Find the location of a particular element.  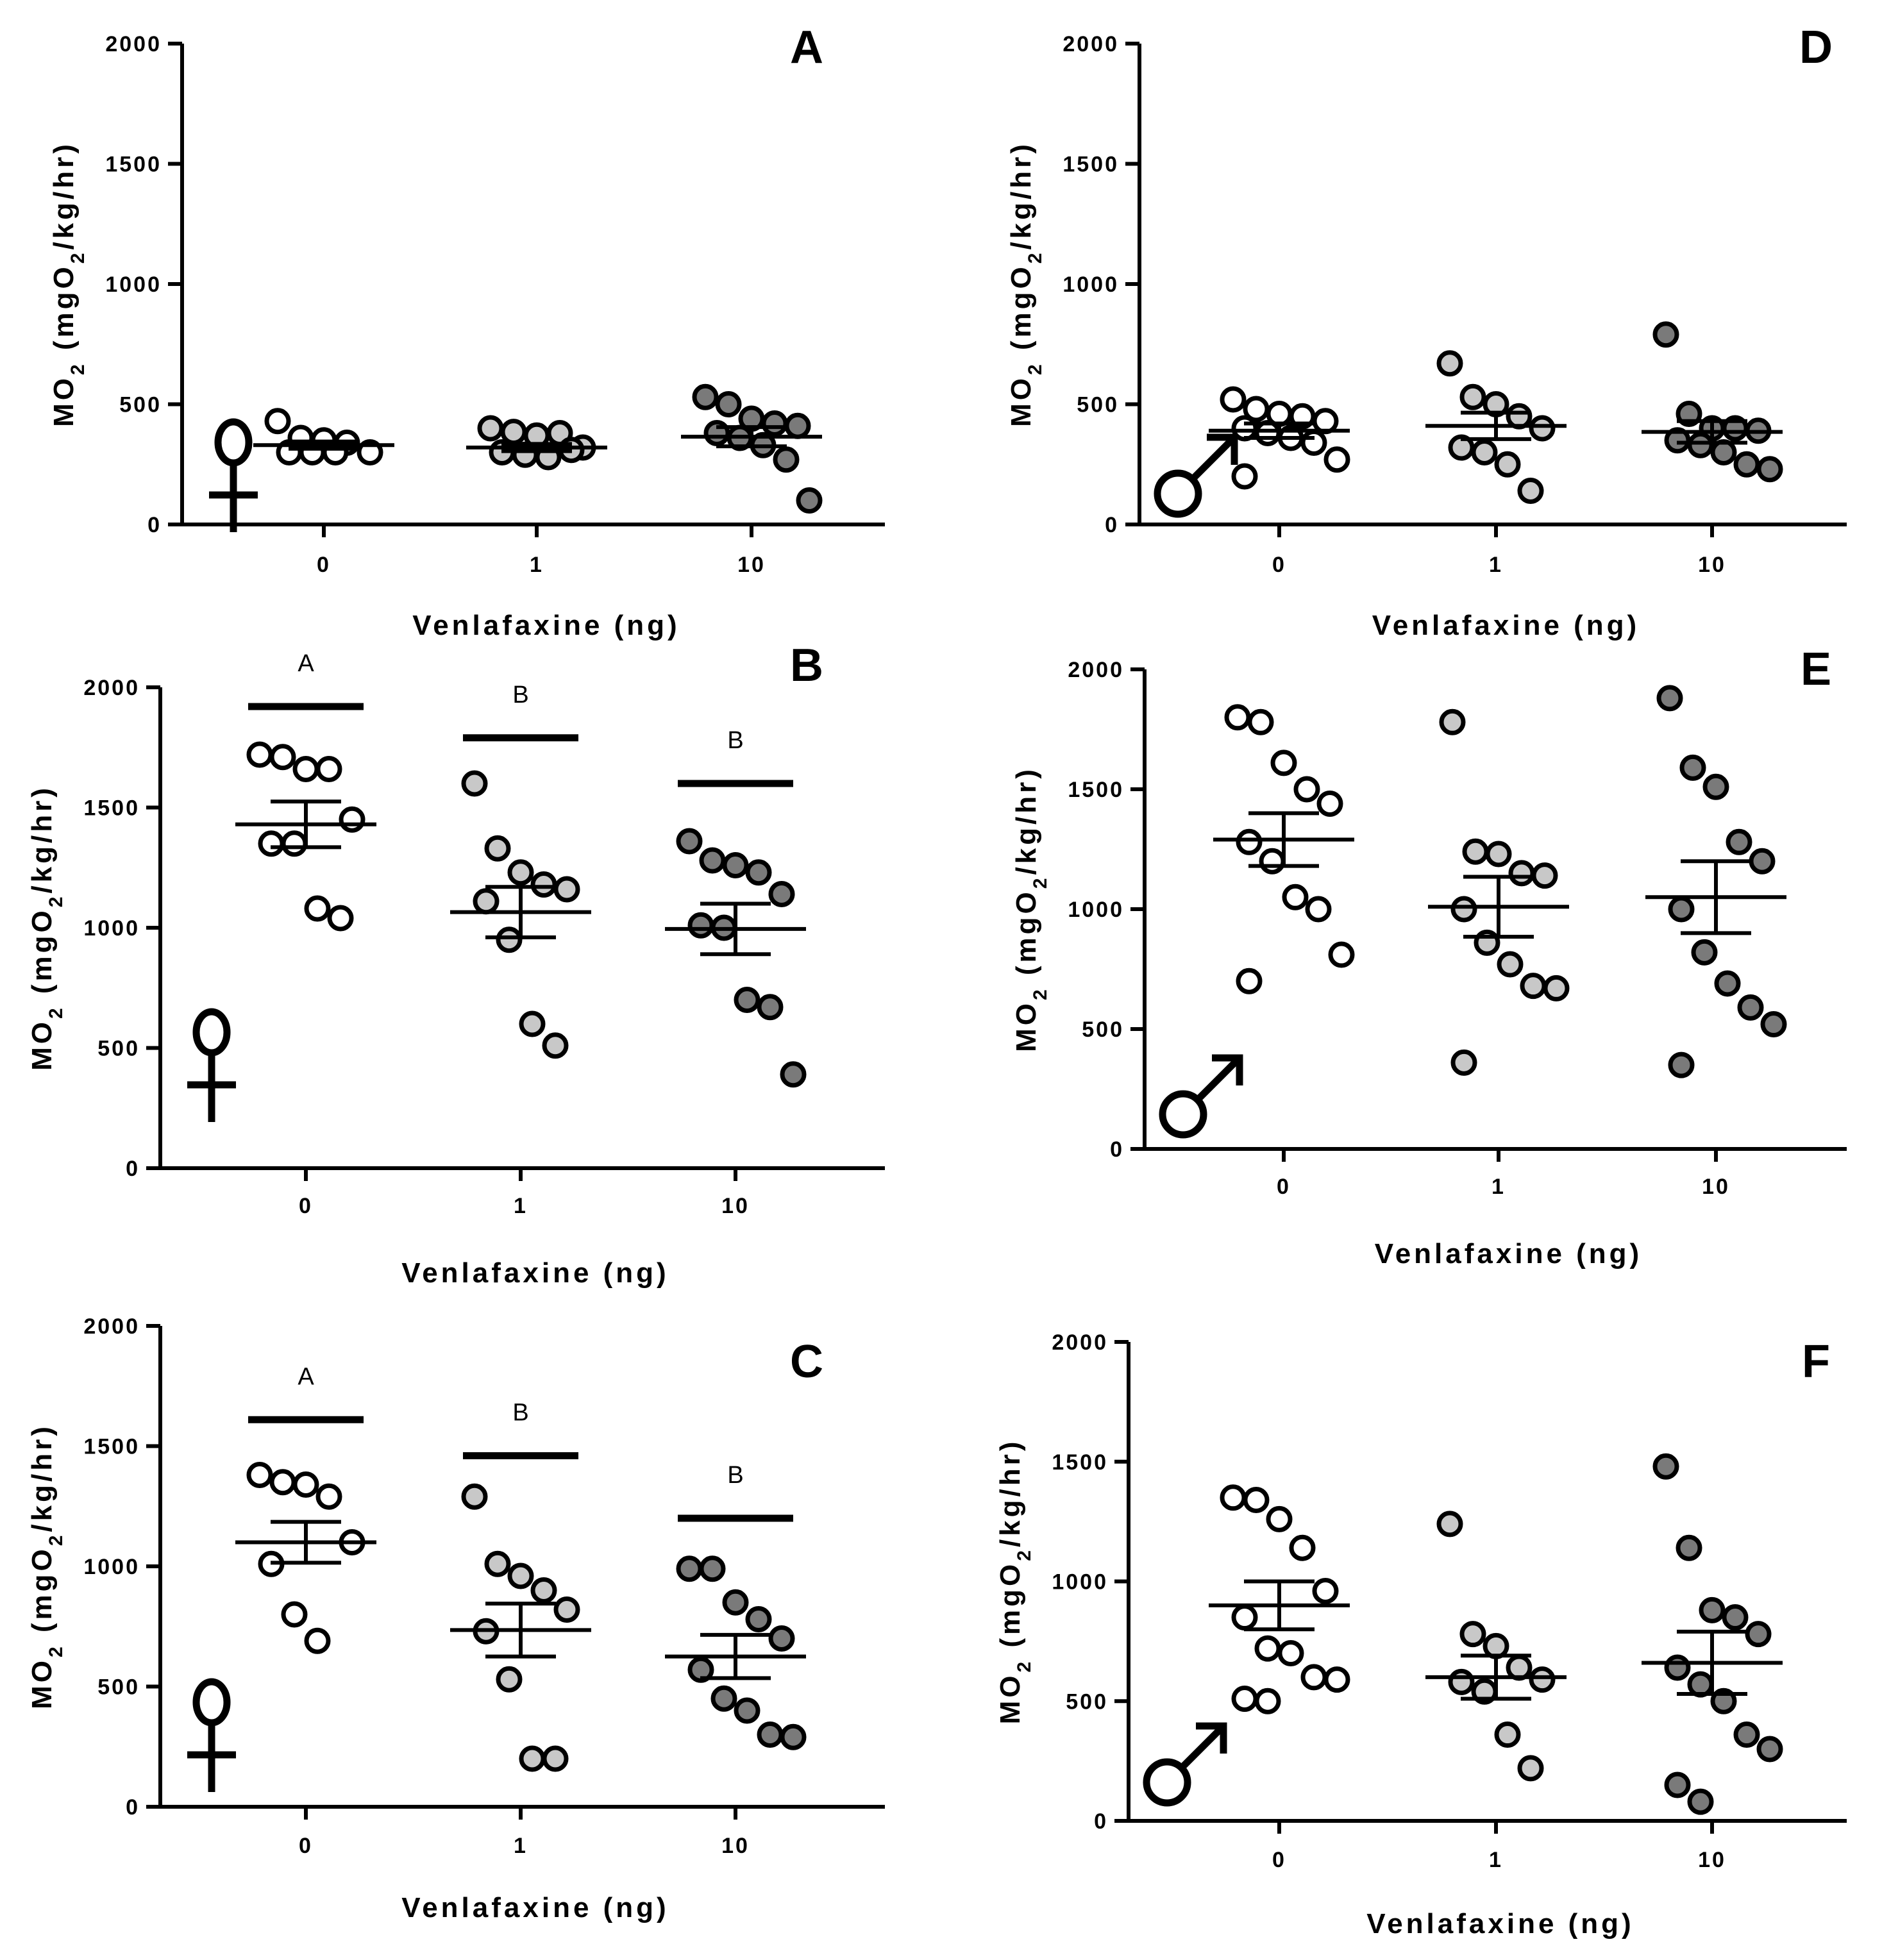

panel-letter: D is located at coordinates (1816, 47).